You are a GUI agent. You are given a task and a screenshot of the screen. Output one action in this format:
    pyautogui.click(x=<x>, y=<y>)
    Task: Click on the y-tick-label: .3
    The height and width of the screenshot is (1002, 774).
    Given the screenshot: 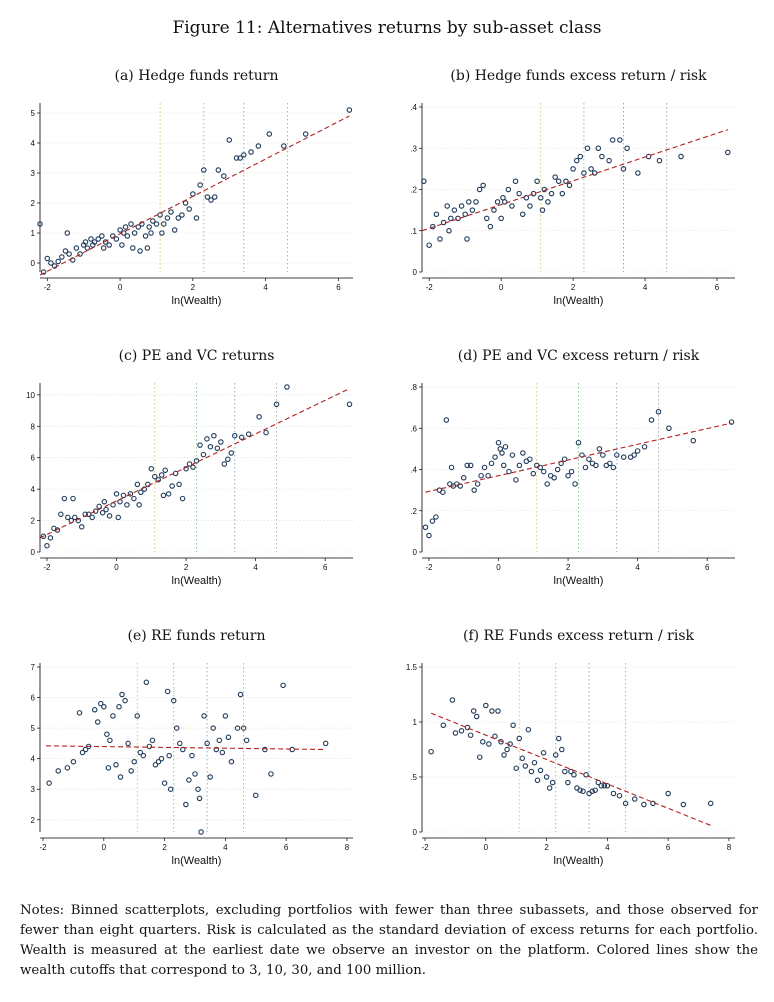 What is the action you would take?
    pyautogui.click(x=413, y=148)
    